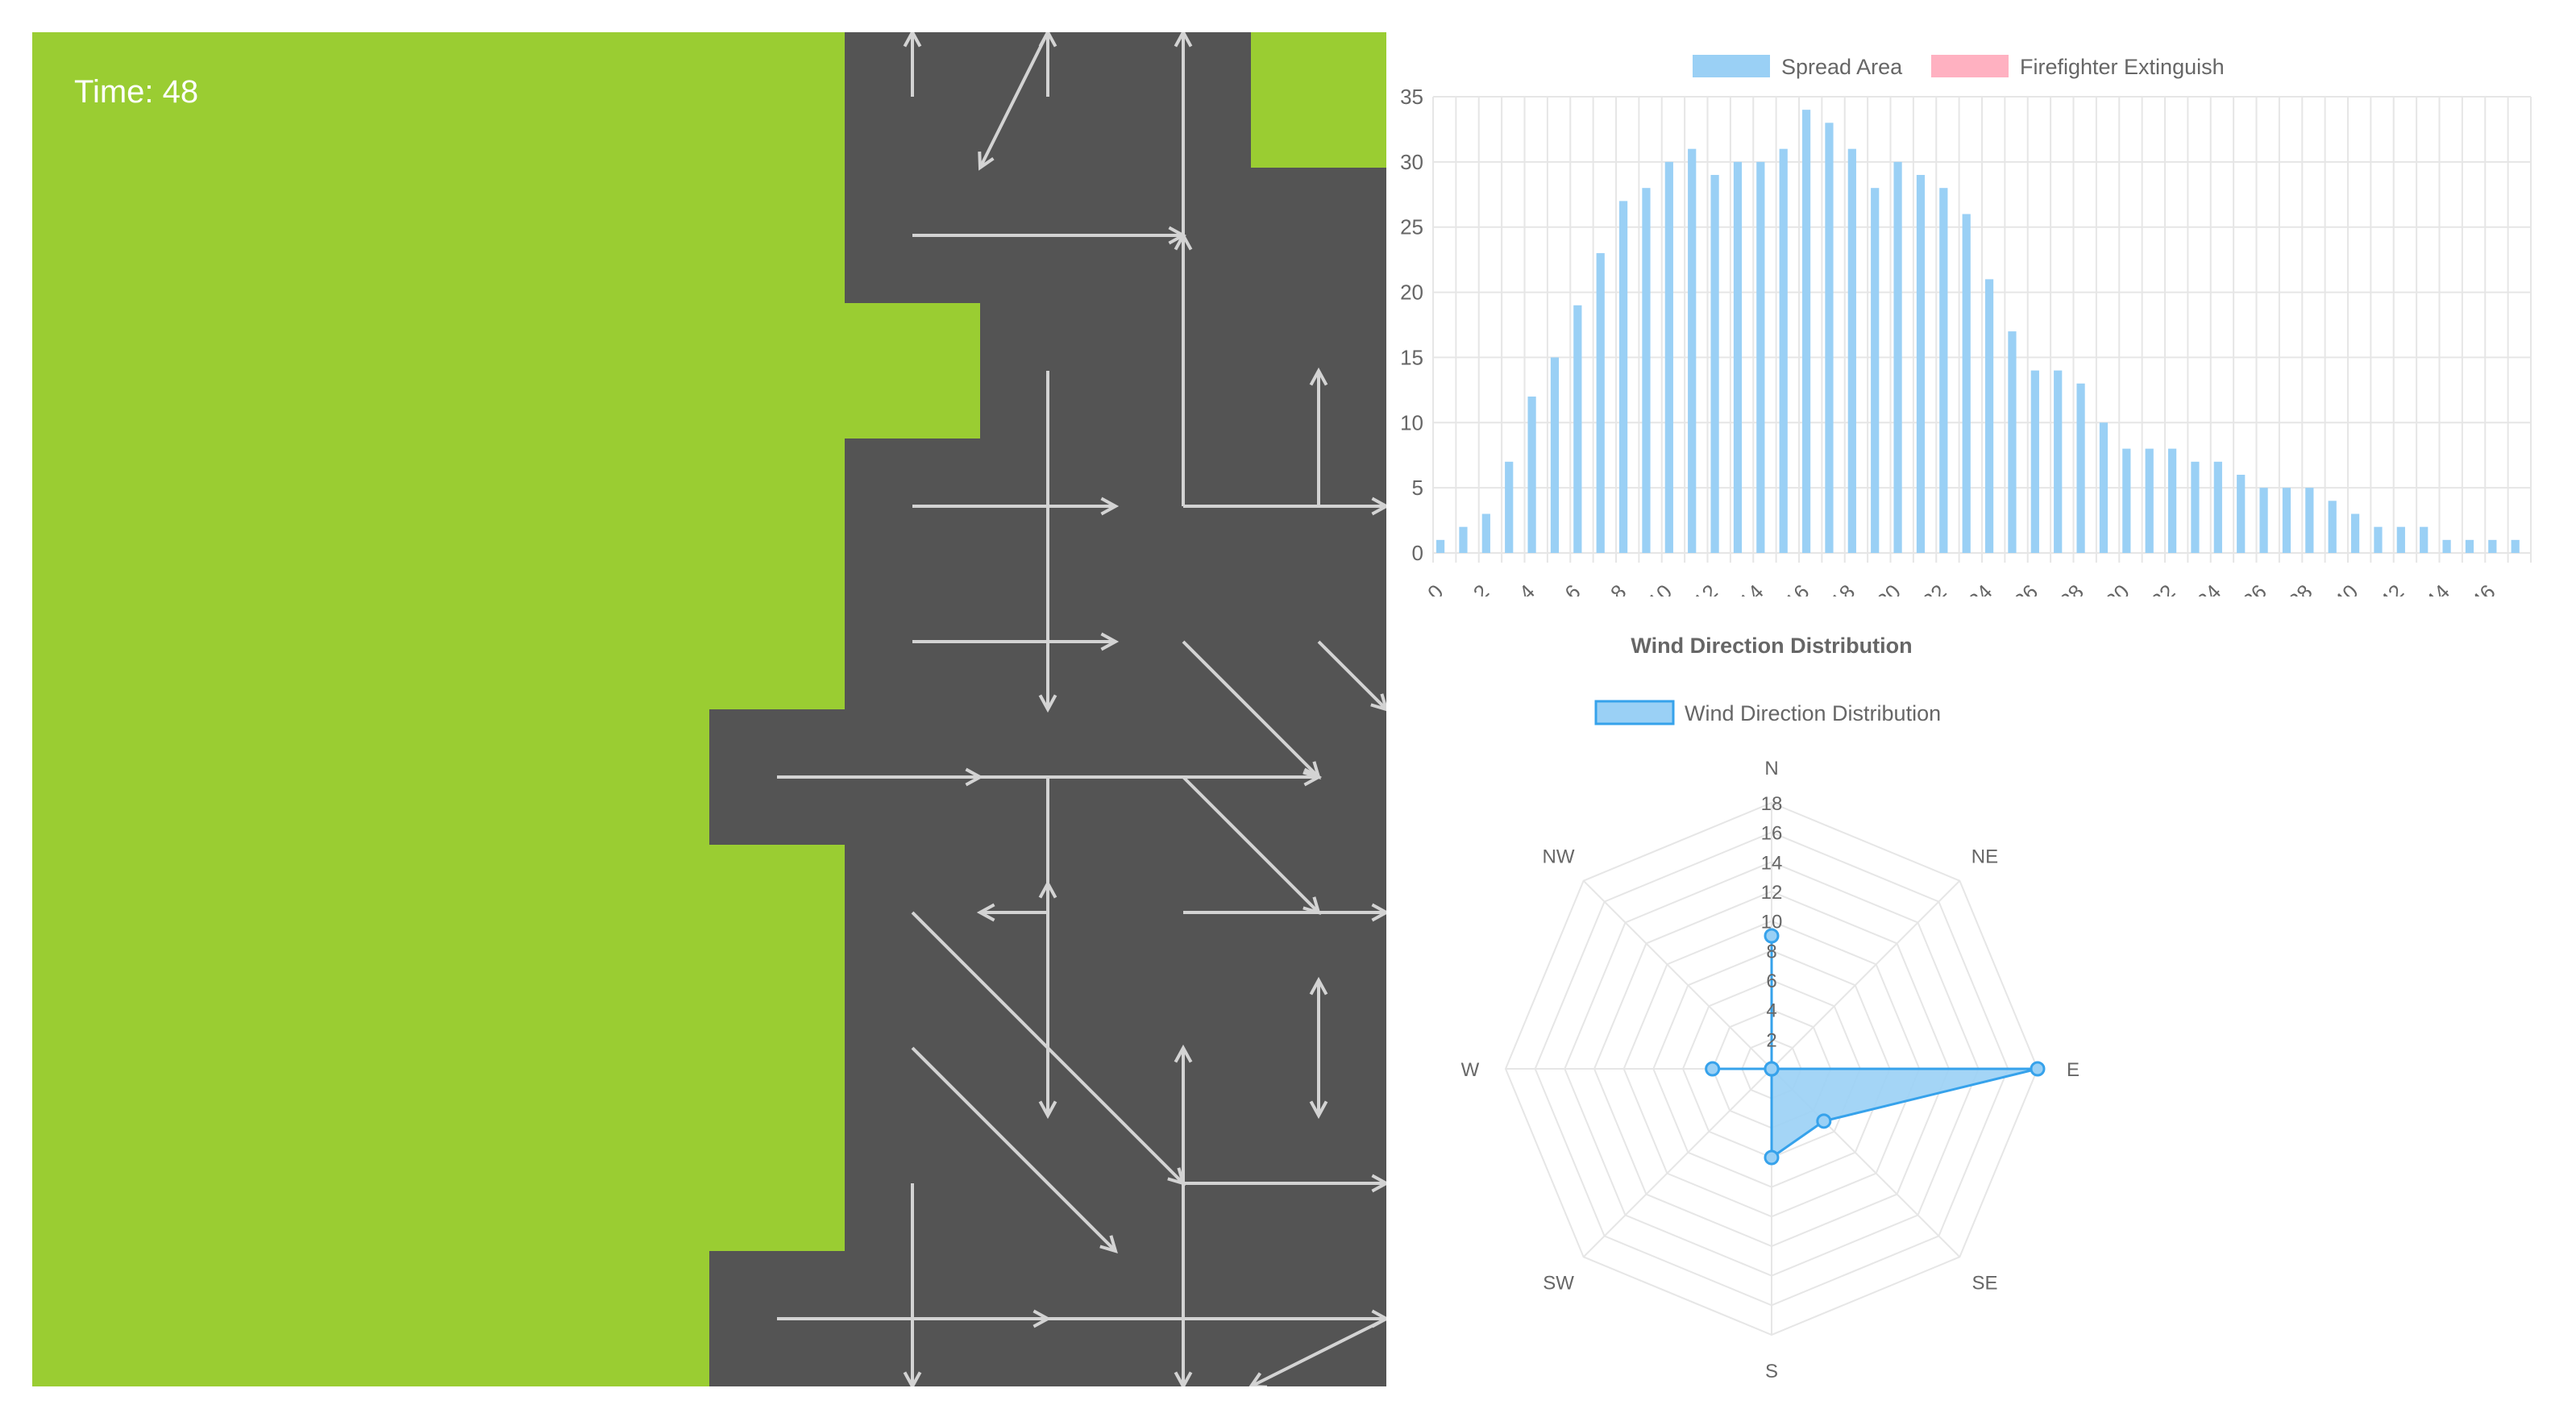 This screenshot has height=1409, width=2576. Describe the element at coordinates (1572, 588) in the screenshot. I see `x-tick-label: 6` at that location.